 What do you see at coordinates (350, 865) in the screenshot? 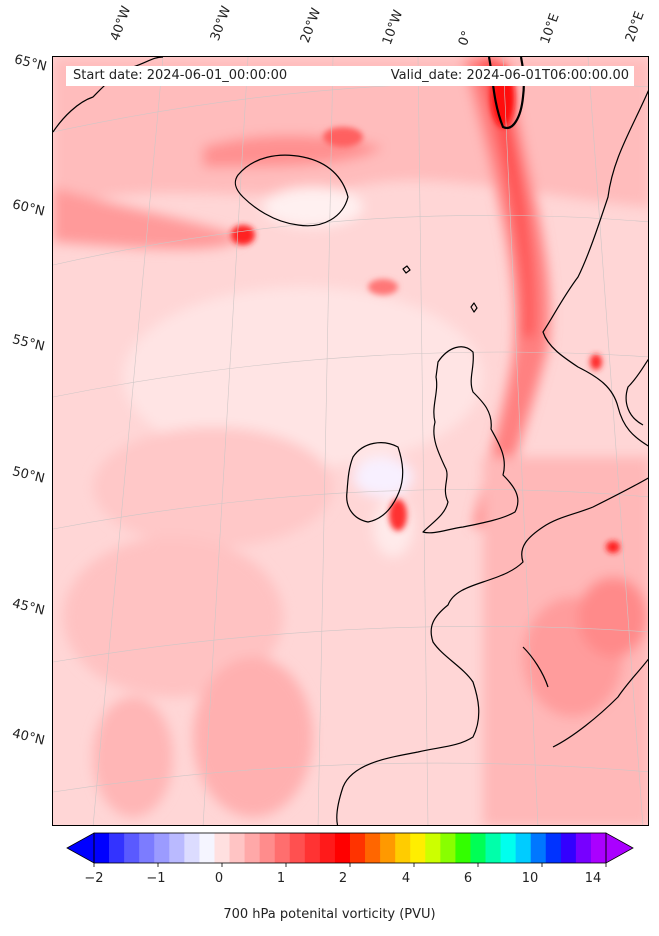
I see `colorbar-ticks` at bounding box center [350, 865].